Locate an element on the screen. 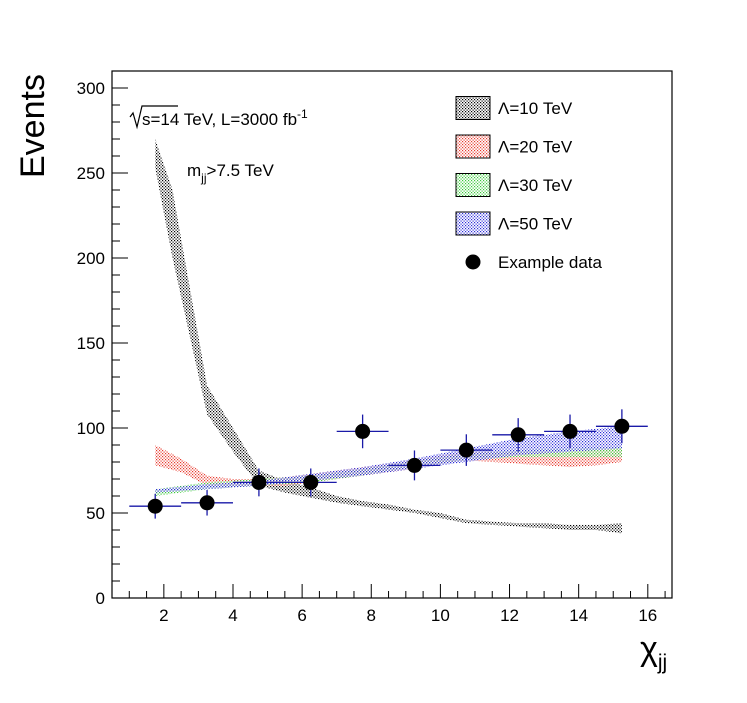 This screenshot has width=747, height=703. legend-label: Λ=30 TeV is located at coordinates (535, 185).